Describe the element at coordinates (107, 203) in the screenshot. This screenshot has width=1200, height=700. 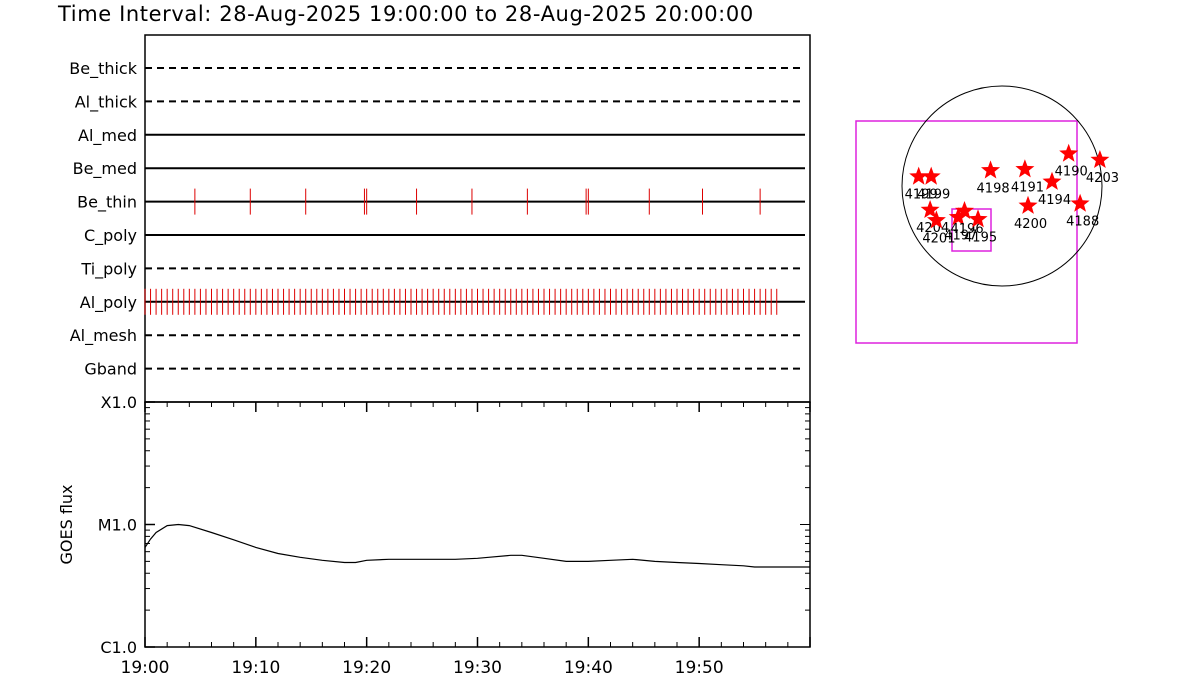
I see `filter-row-label-be-thin: Be_thin` at that location.